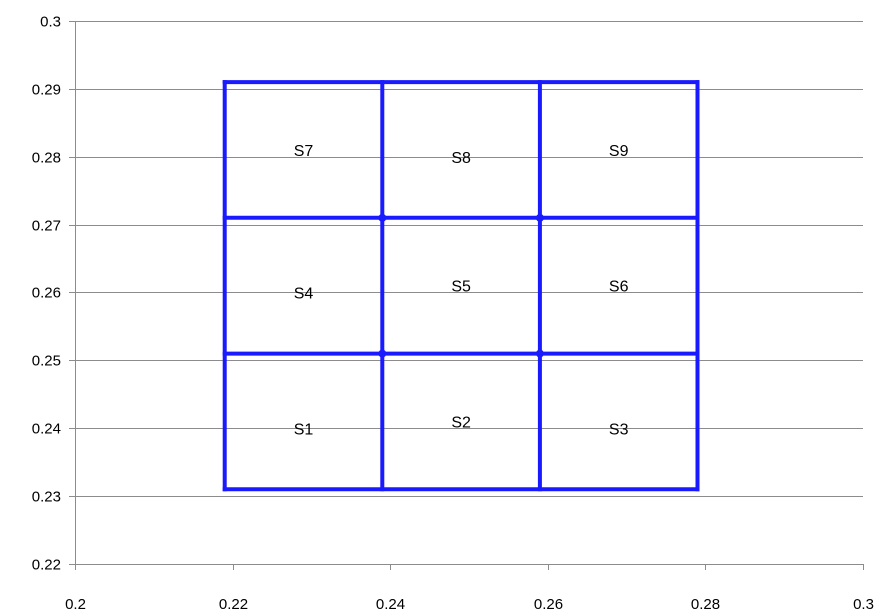  I want to click on y-tick-label: 0.3, so click(50, 22).